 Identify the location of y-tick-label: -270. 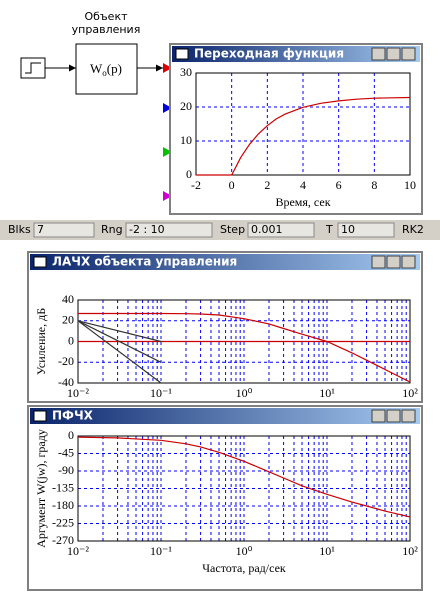
(63, 540).